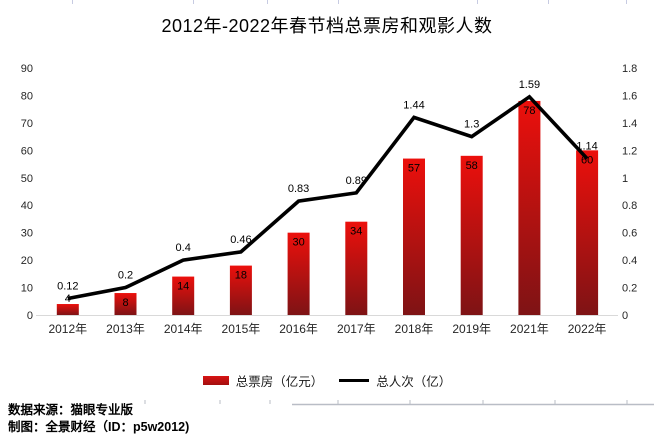  Describe the element at coordinates (67, 309) in the screenshot. I see `bar-2012年` at that location.